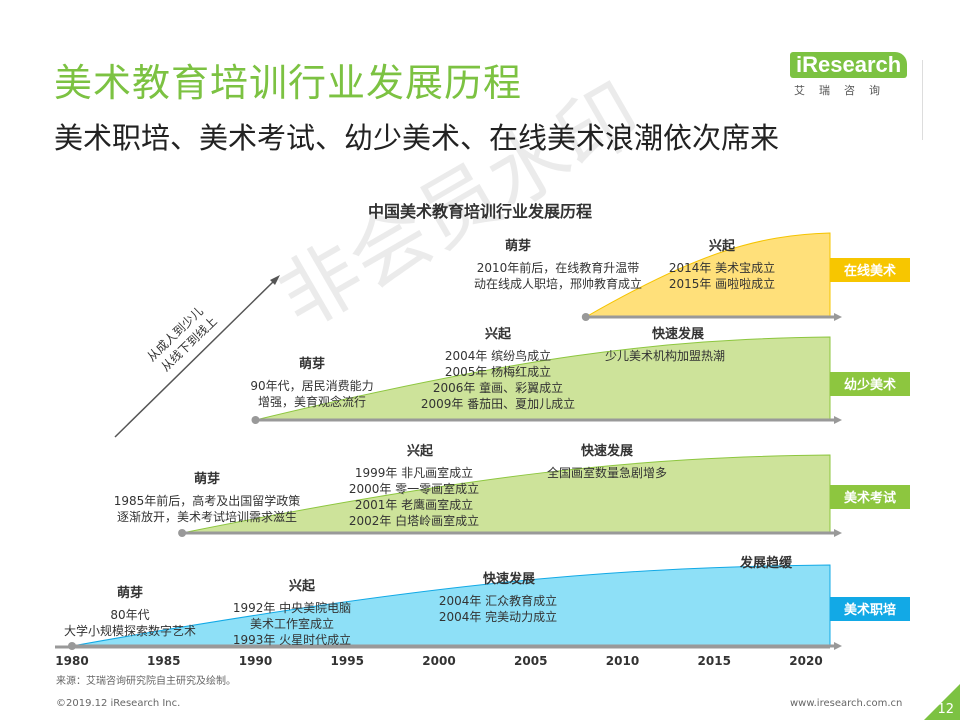  I want to click on x-tick-label: 2005, so click(530, 661).